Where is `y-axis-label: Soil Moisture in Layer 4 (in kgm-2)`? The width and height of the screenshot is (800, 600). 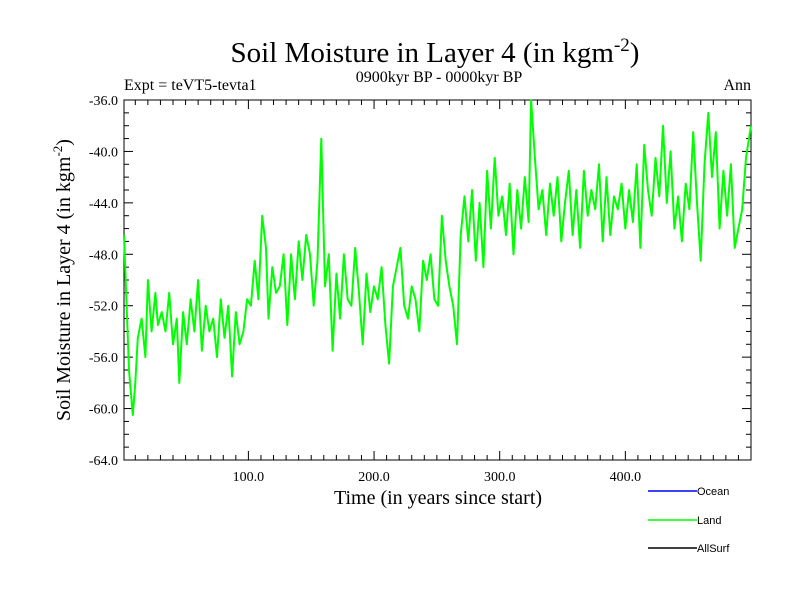
y-axis-label: Soil Moisture in Layer 4 (in kgm-2) is located at coordinates (62, 280).